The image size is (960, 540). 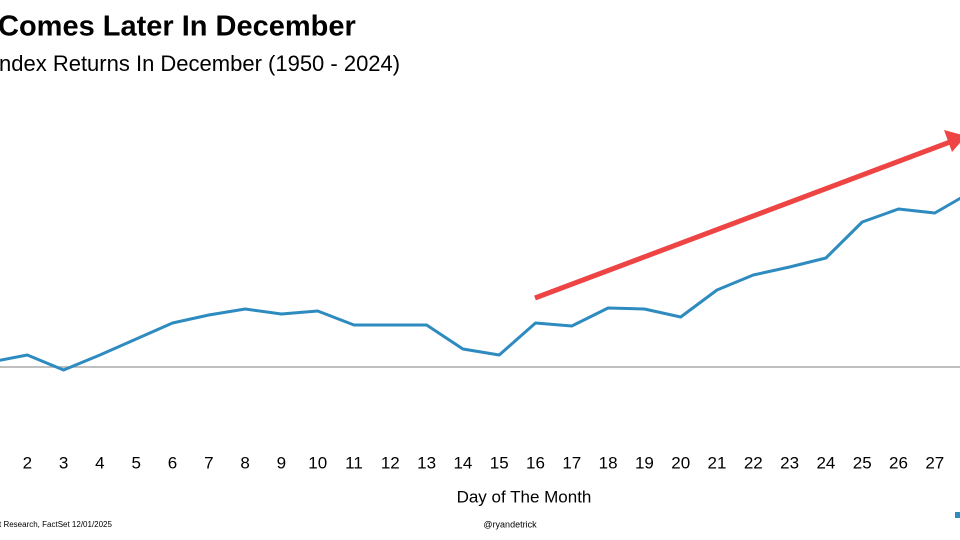 I want to click on x-tick-label: 23, so click(x=789, y=462).